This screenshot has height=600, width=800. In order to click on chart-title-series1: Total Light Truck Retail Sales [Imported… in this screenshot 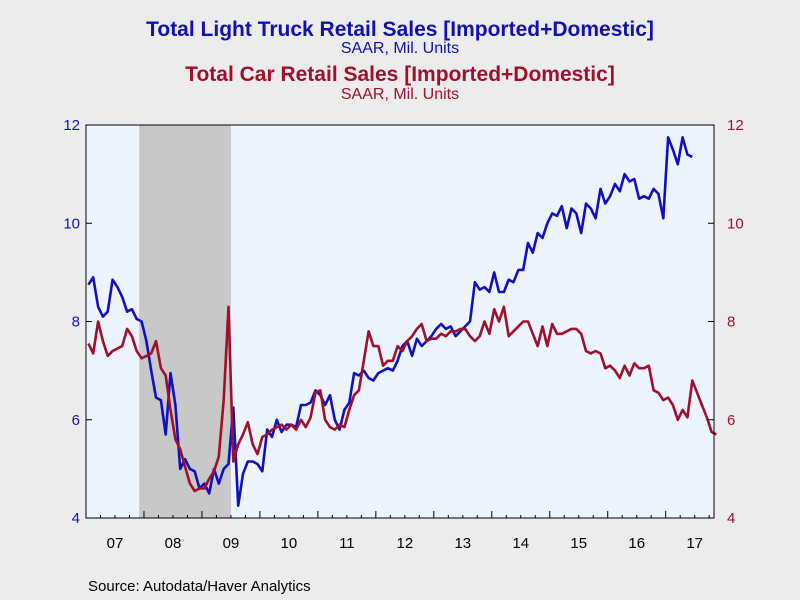, I will do `click(400, 29)`.